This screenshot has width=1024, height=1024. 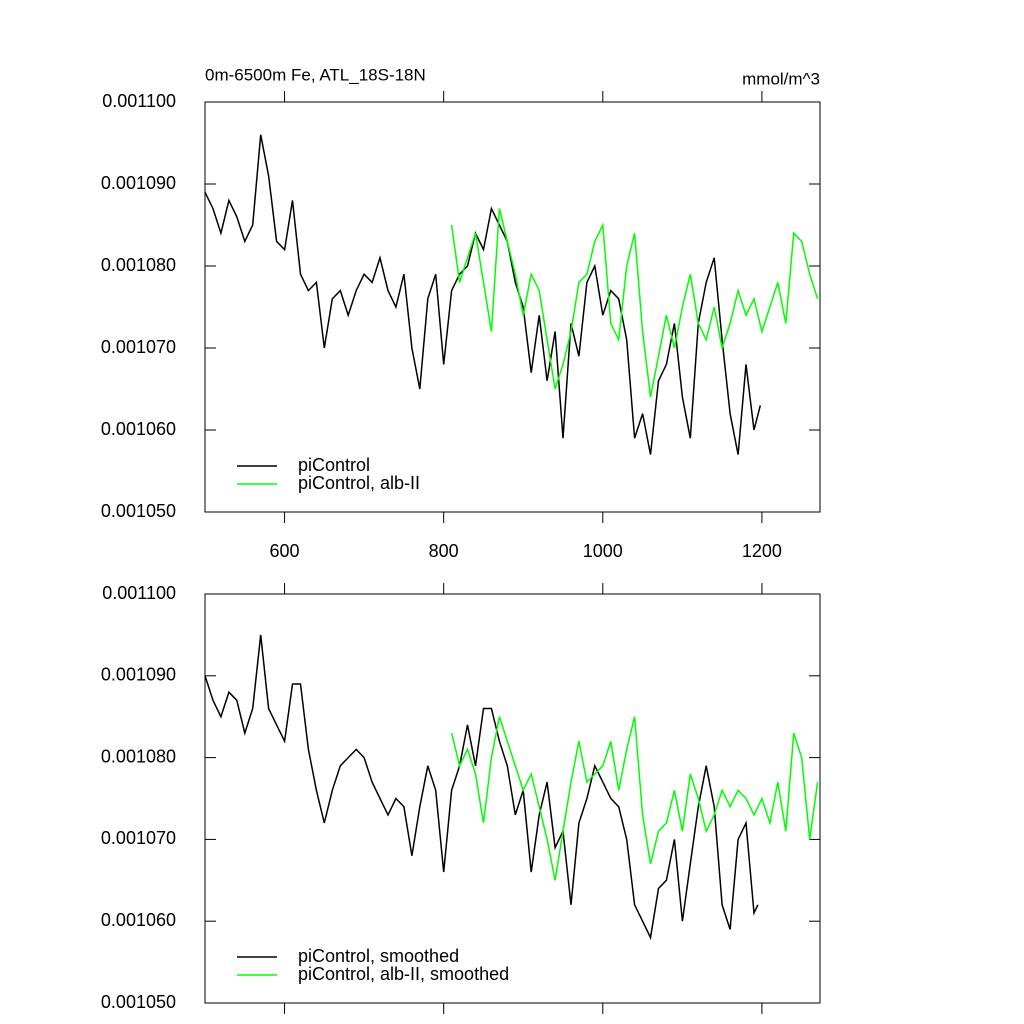 I want to click on chart-title: 0m-6500m Fe, ATL_18S-18N, so click(x=315, y=74).